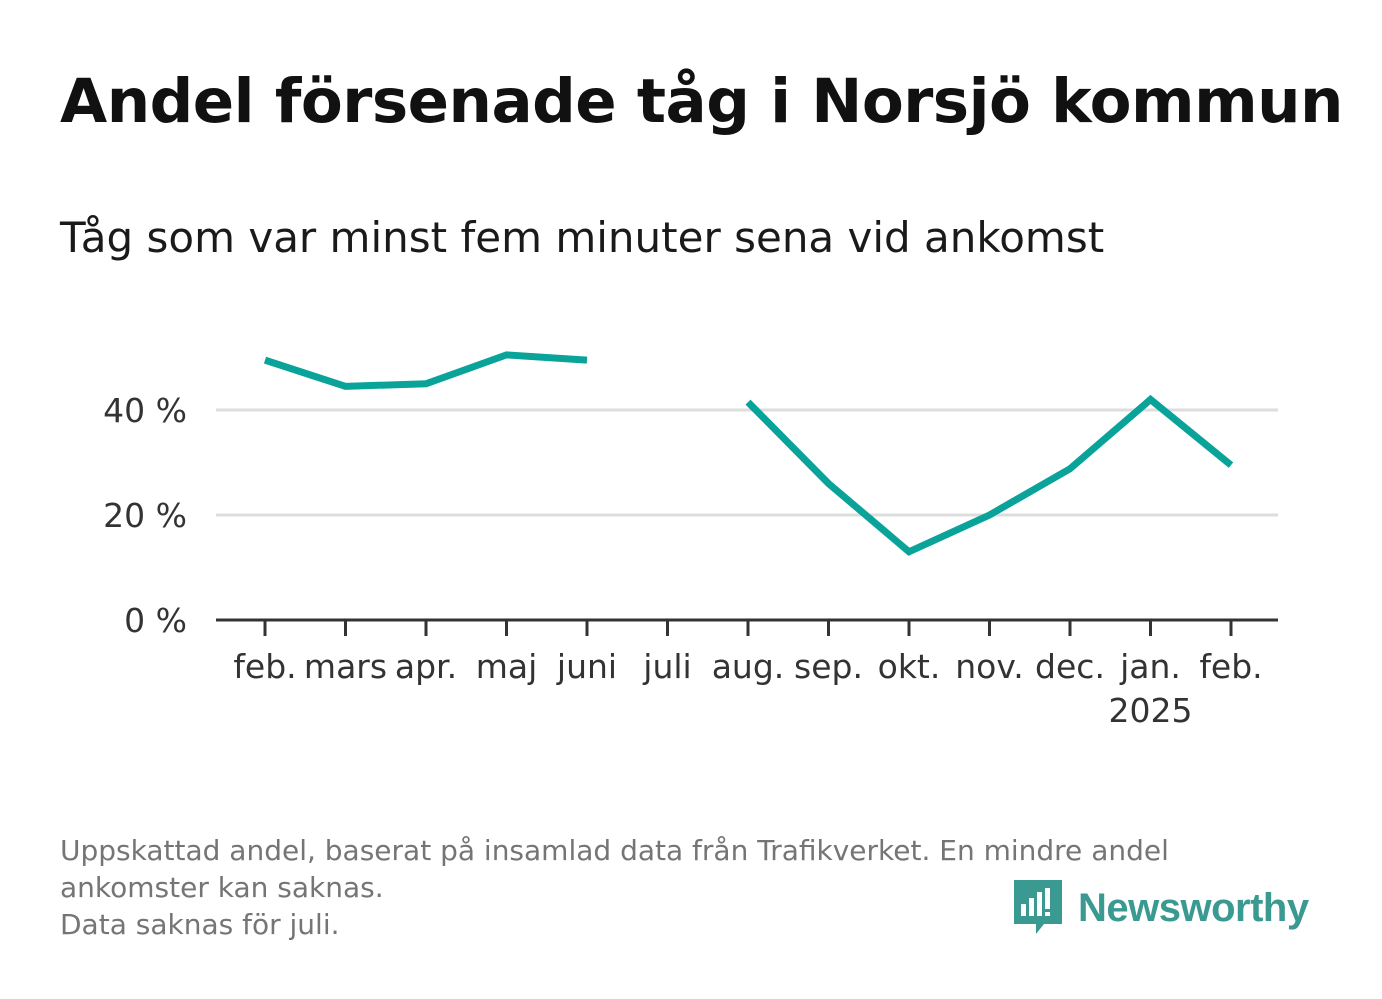 This screenshot has width=1382, height=999. I want to click on brand-logo: Newsworthy, so click(1159, 908).